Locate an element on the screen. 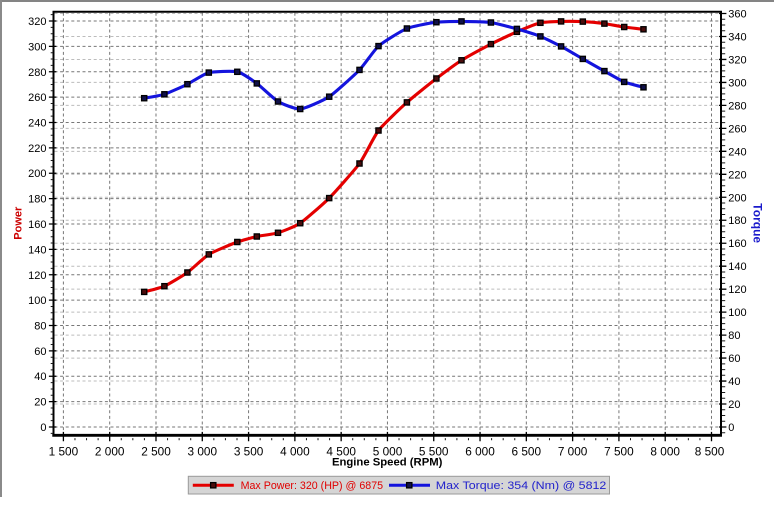 The width and height of the screenshot is (774, 508). svg-text: 7 500 is located at coordinates (619, 451).